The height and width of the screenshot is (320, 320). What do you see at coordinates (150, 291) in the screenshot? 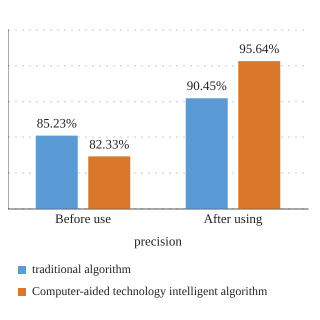
I see `legend-label: Computer-aided technology intelligent algorithm` at bounding box center [150, 291].